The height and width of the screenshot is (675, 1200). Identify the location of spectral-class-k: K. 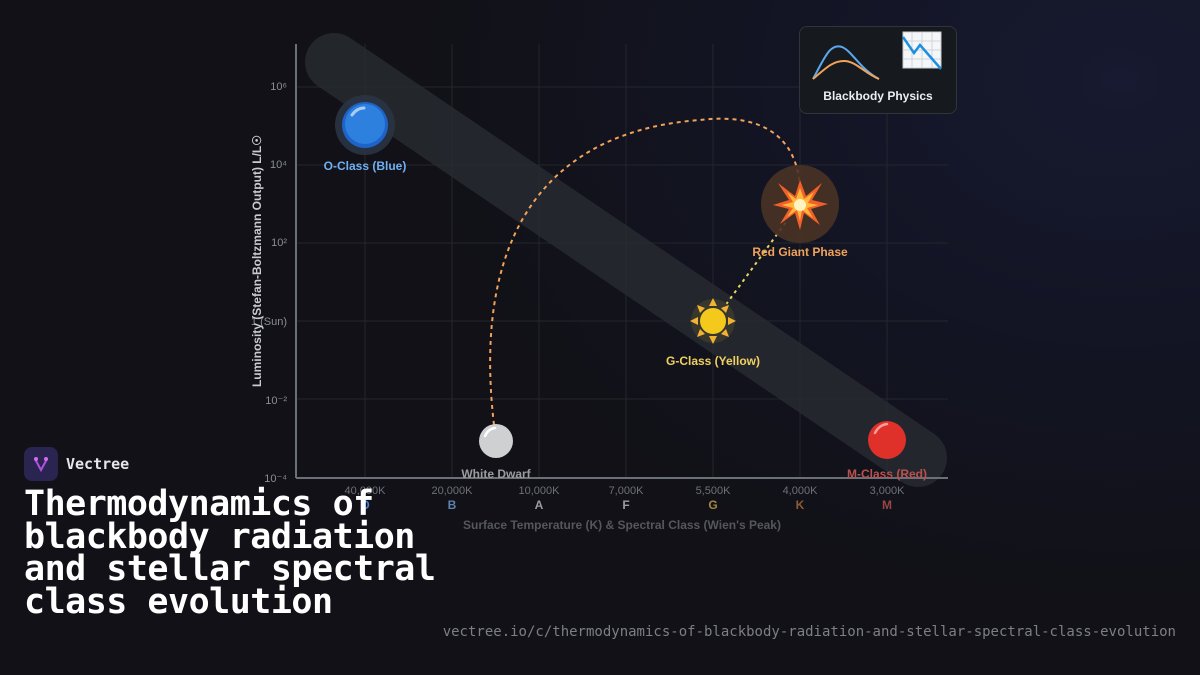
(800, 505).